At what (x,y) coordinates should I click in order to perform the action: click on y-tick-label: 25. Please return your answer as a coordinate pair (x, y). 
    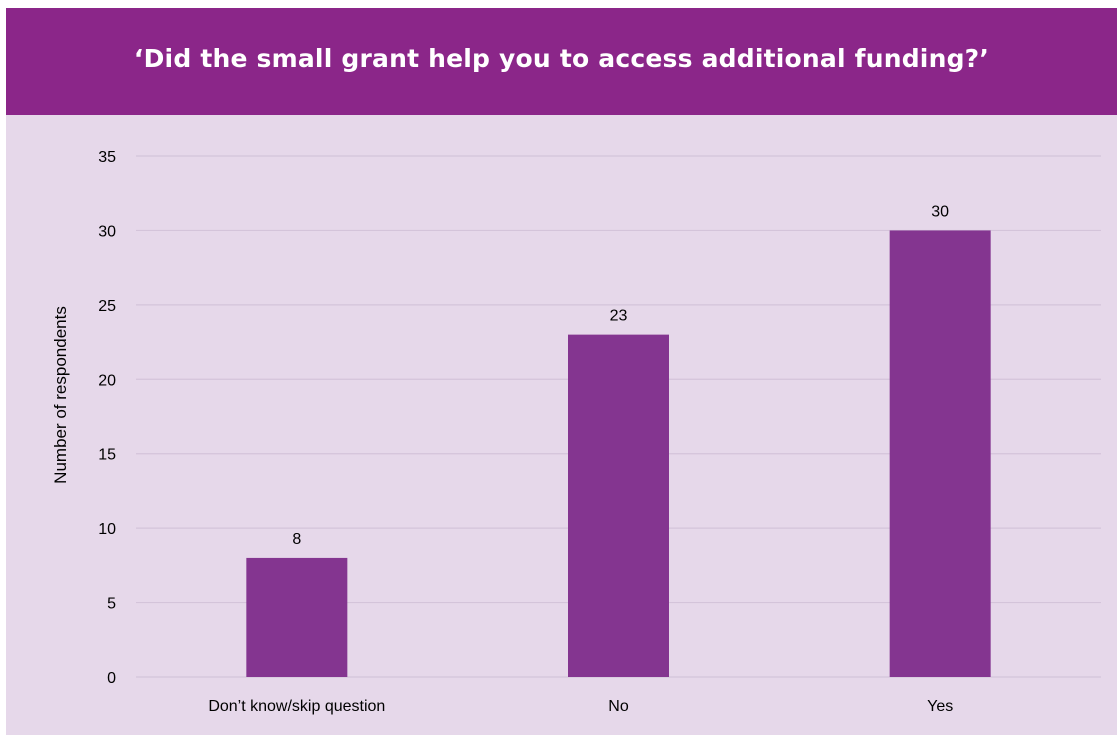
    Looking at the image, I should click on (107, 306).